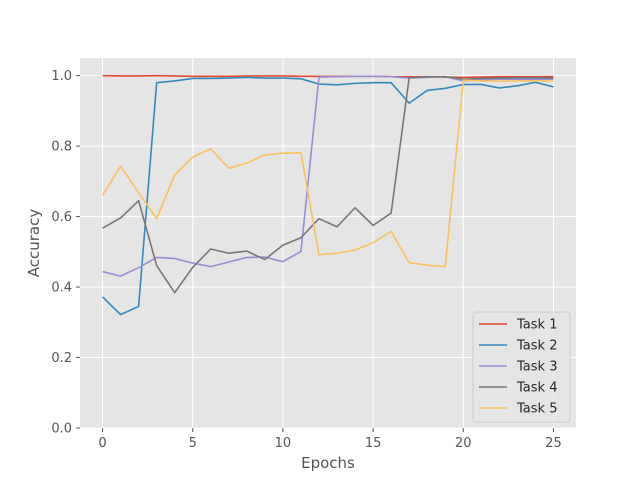  Describe the element at coordinates (61, 288) in the screenshot. I see `y-tick-label: 0.4` at that location.